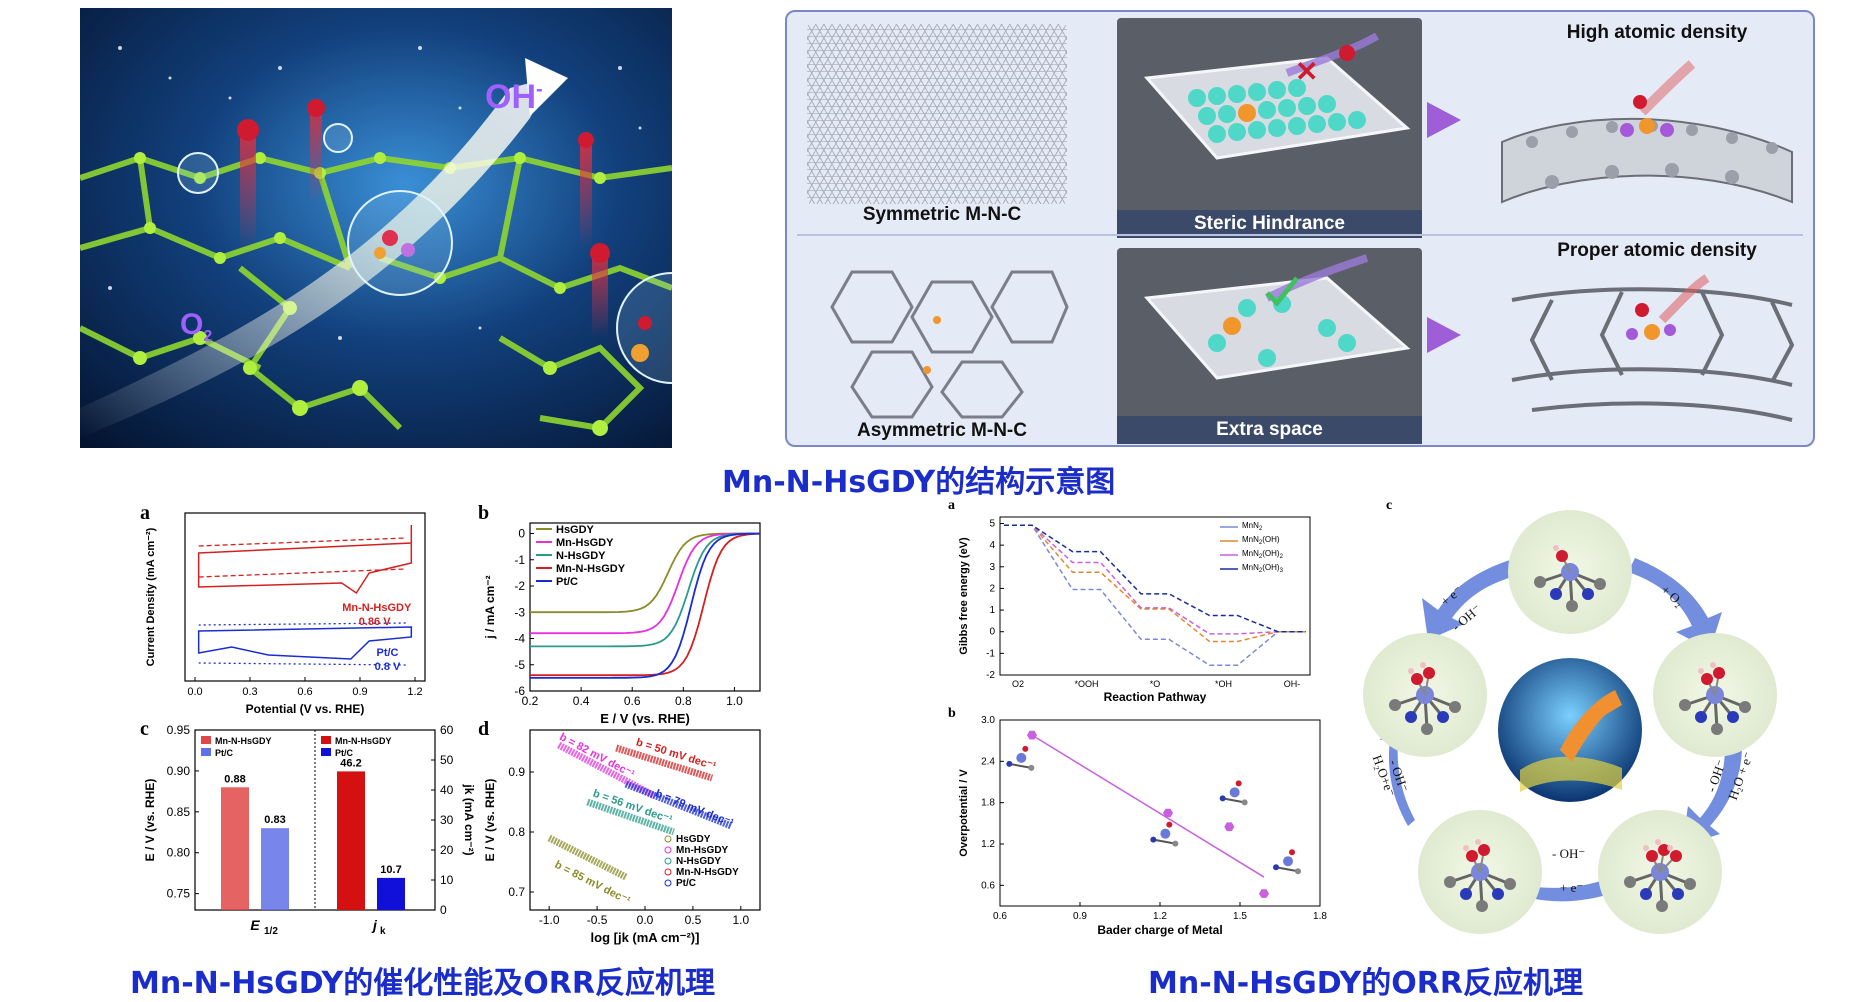 The image size is (1865, 1002). Describe the element at coordinates (937, 114) in the screenshot. I see `symmetric-lattice` at that location.